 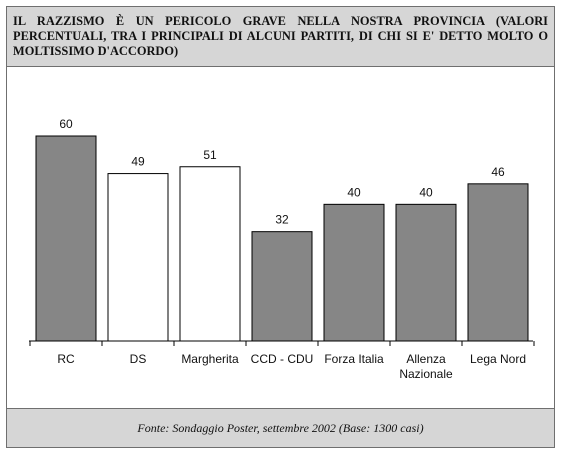 I want to click on category-label-5-0: Allenza, so click(x=426, y=359).